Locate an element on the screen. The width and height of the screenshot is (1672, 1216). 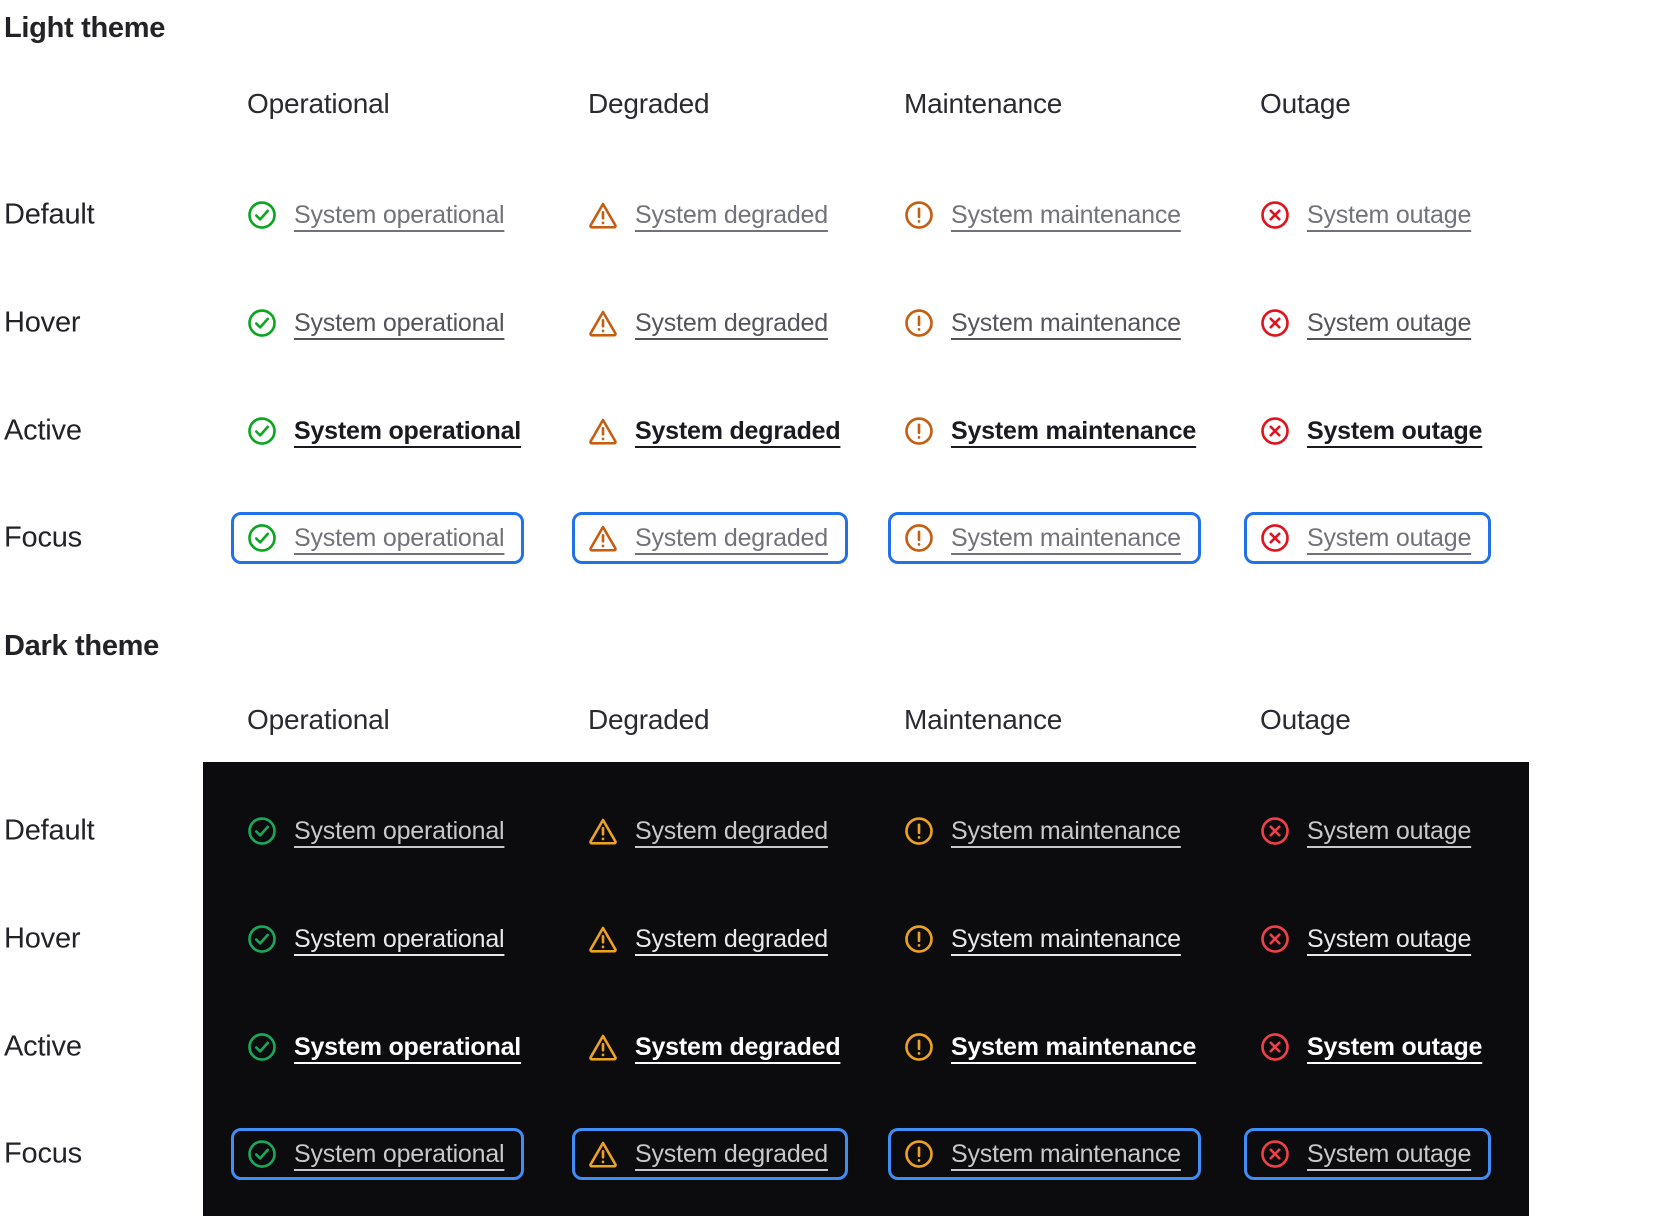
light-row-label-default: Default is located at coordinates (49, 214).